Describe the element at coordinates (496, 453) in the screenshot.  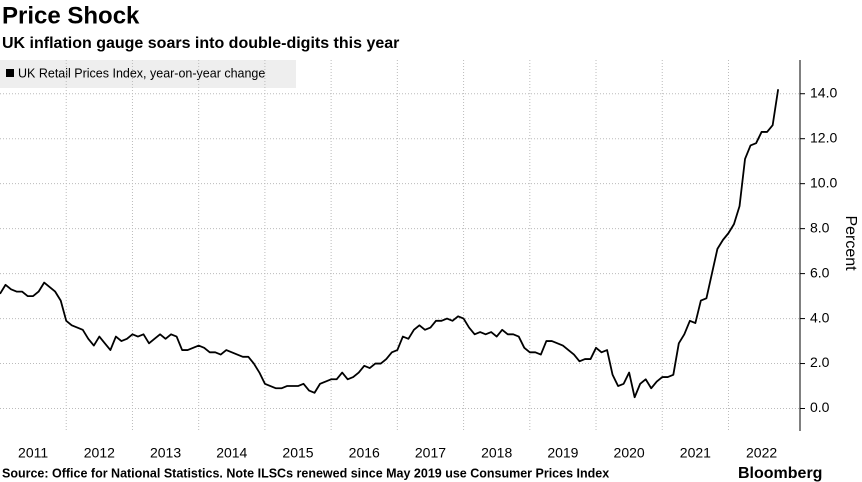
I see `x-tick-label: 2018` at that location.